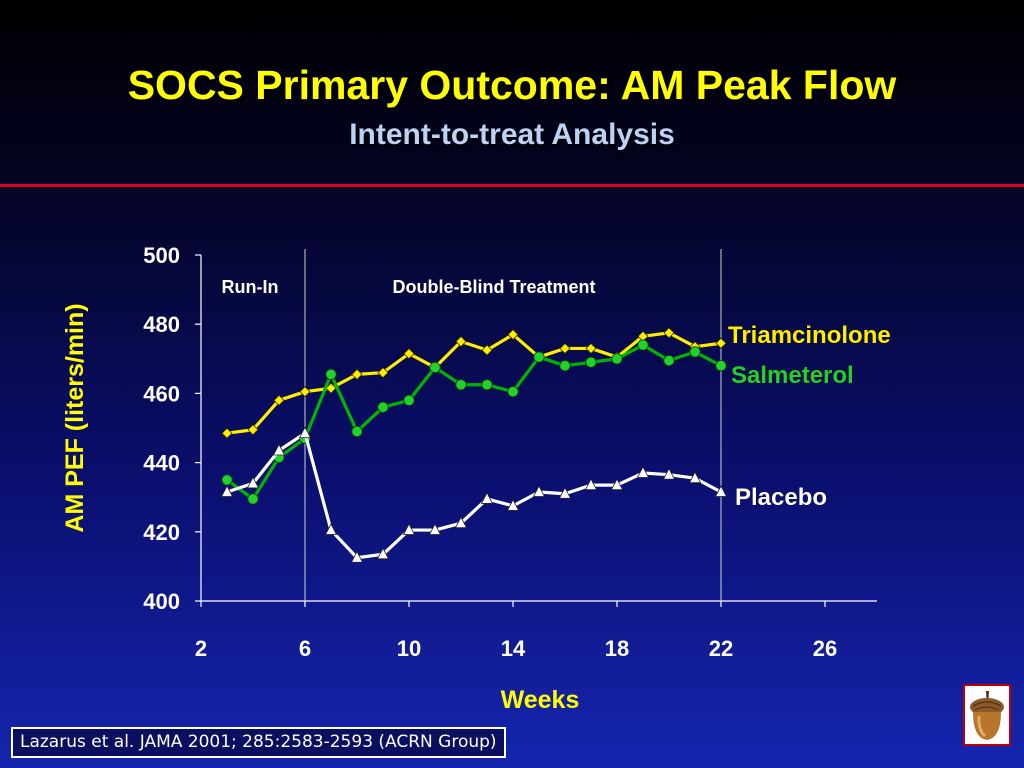 The width and height of the screenshot is (1024, 768). I want to click on title-divider, so click(512, 185).